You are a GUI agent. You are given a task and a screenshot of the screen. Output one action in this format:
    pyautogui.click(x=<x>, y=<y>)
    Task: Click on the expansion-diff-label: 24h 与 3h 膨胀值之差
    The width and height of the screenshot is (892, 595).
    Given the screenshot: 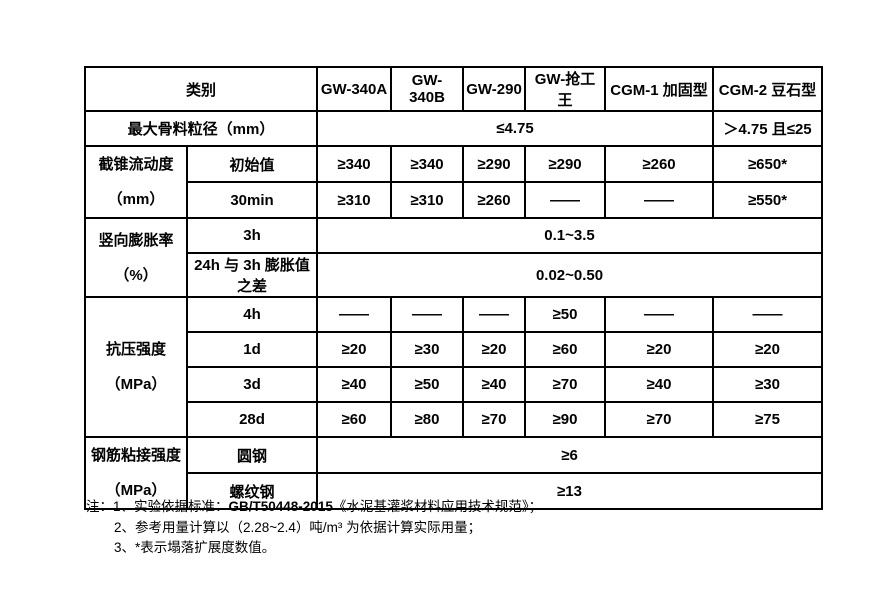 What is the action you would take?
    pyautogui.click(x=252, y=275)
    